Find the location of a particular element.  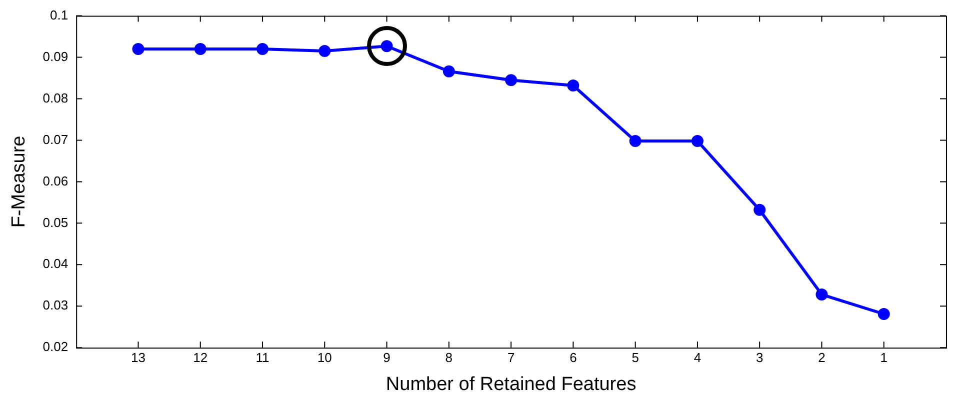

x-tick-label: 10 is located at coordinates (324, 357).